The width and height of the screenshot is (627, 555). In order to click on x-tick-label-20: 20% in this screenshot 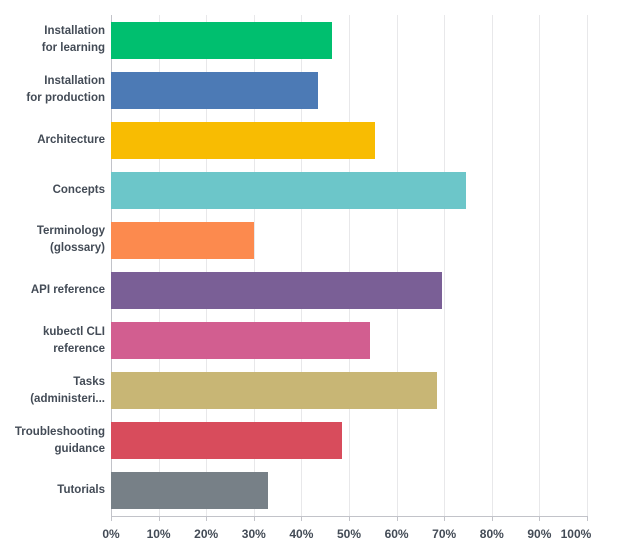, I will do `click(206, 534)`.